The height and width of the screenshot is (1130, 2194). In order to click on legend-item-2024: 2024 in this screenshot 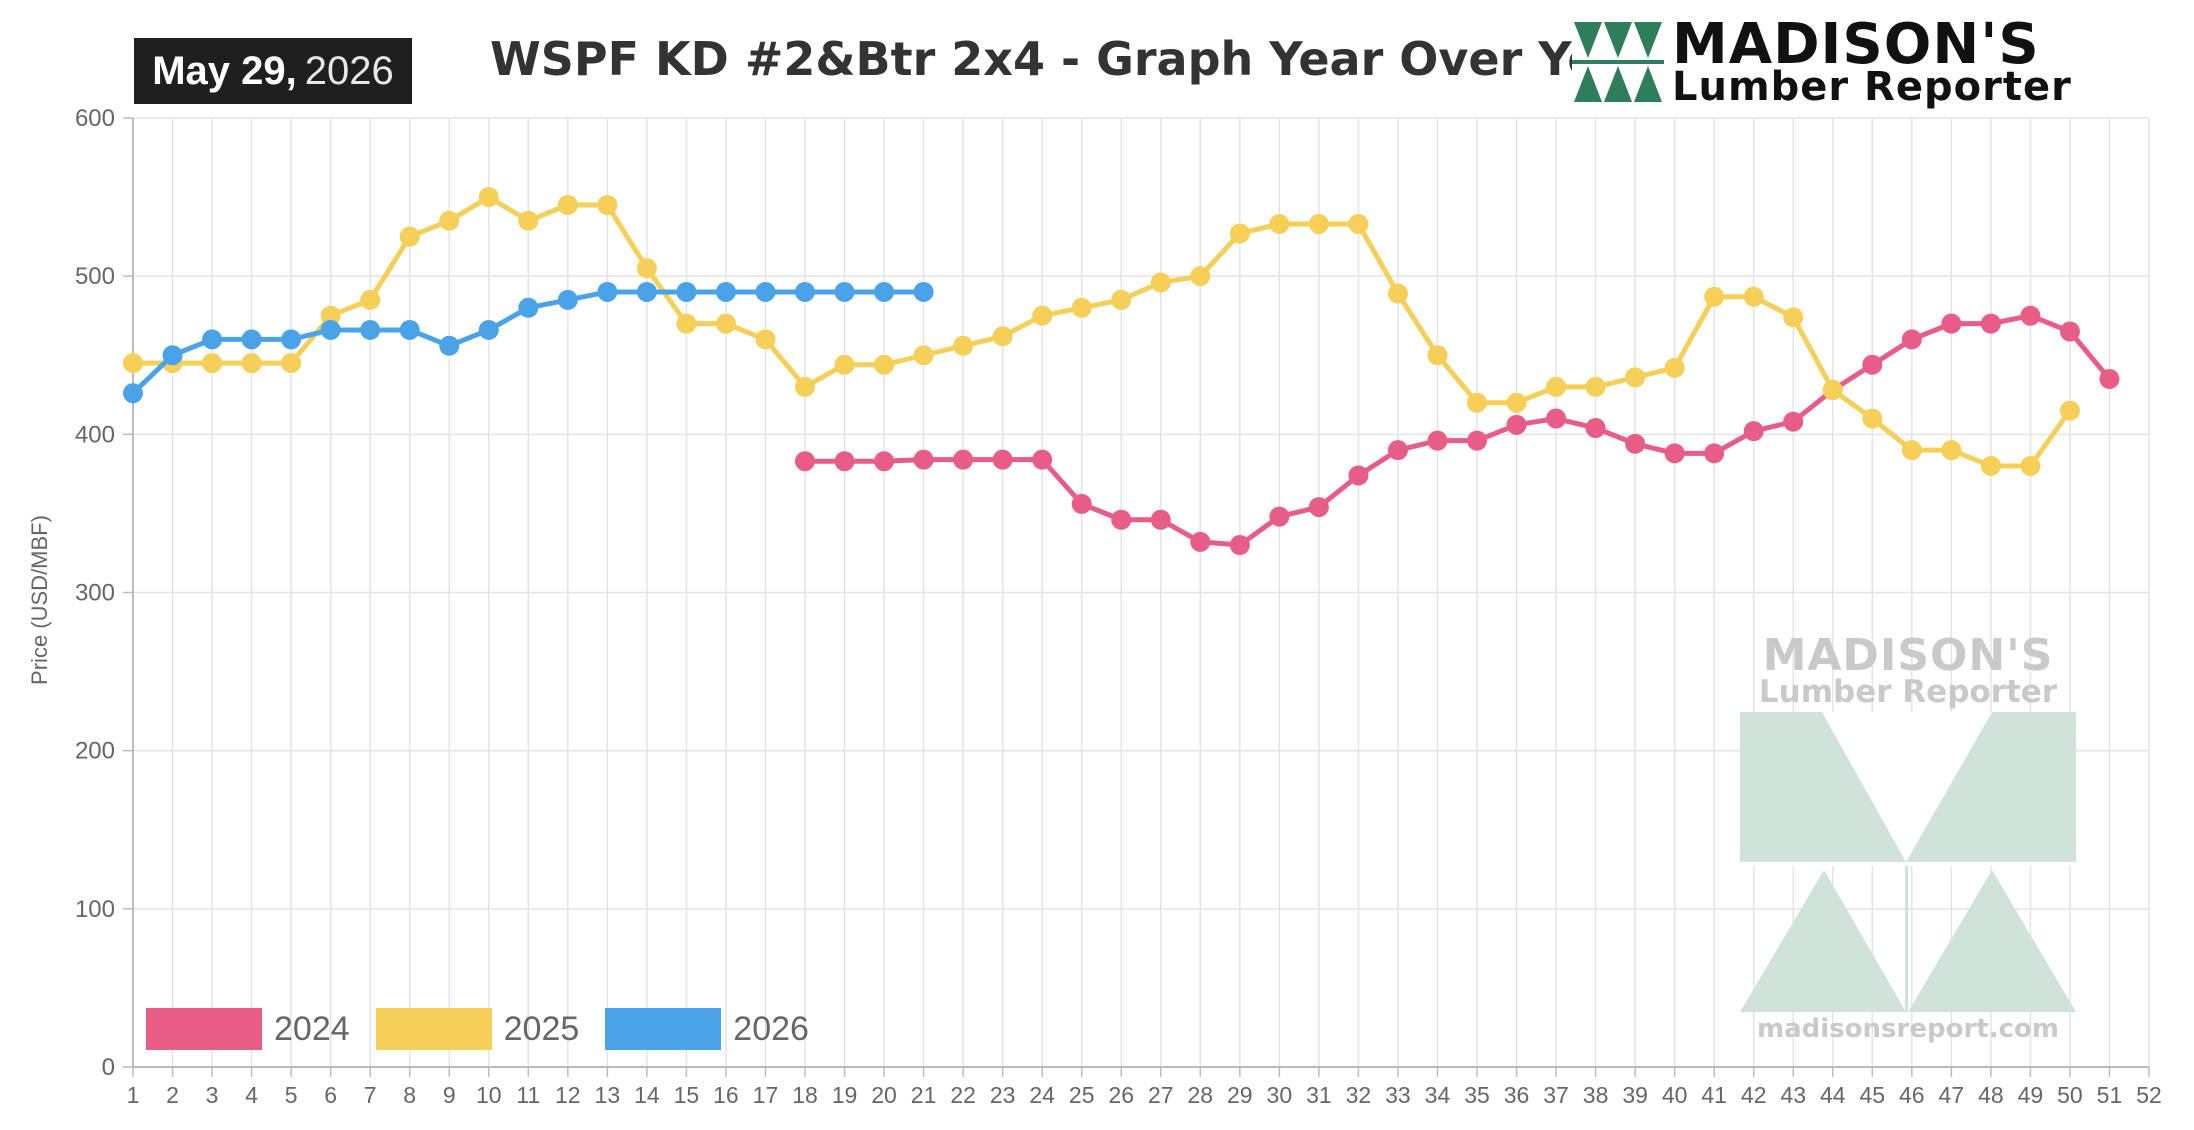, I will do `click(248, 1029)`.